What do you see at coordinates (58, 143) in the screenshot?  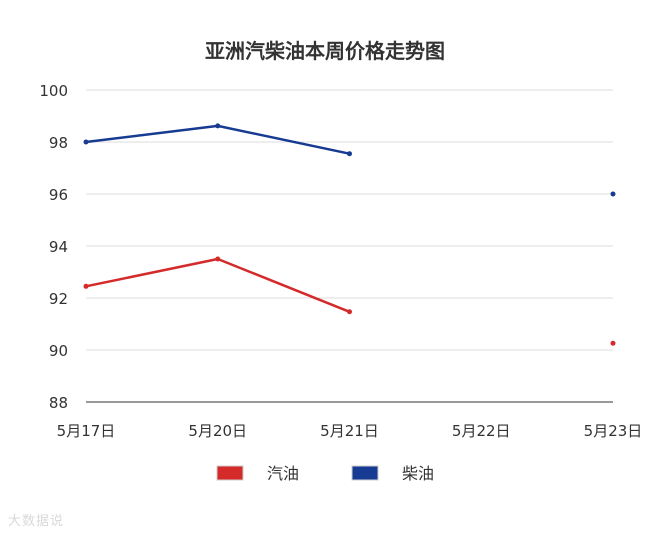 I see `y-tick-label: 98` at bounding box center [58, 143].